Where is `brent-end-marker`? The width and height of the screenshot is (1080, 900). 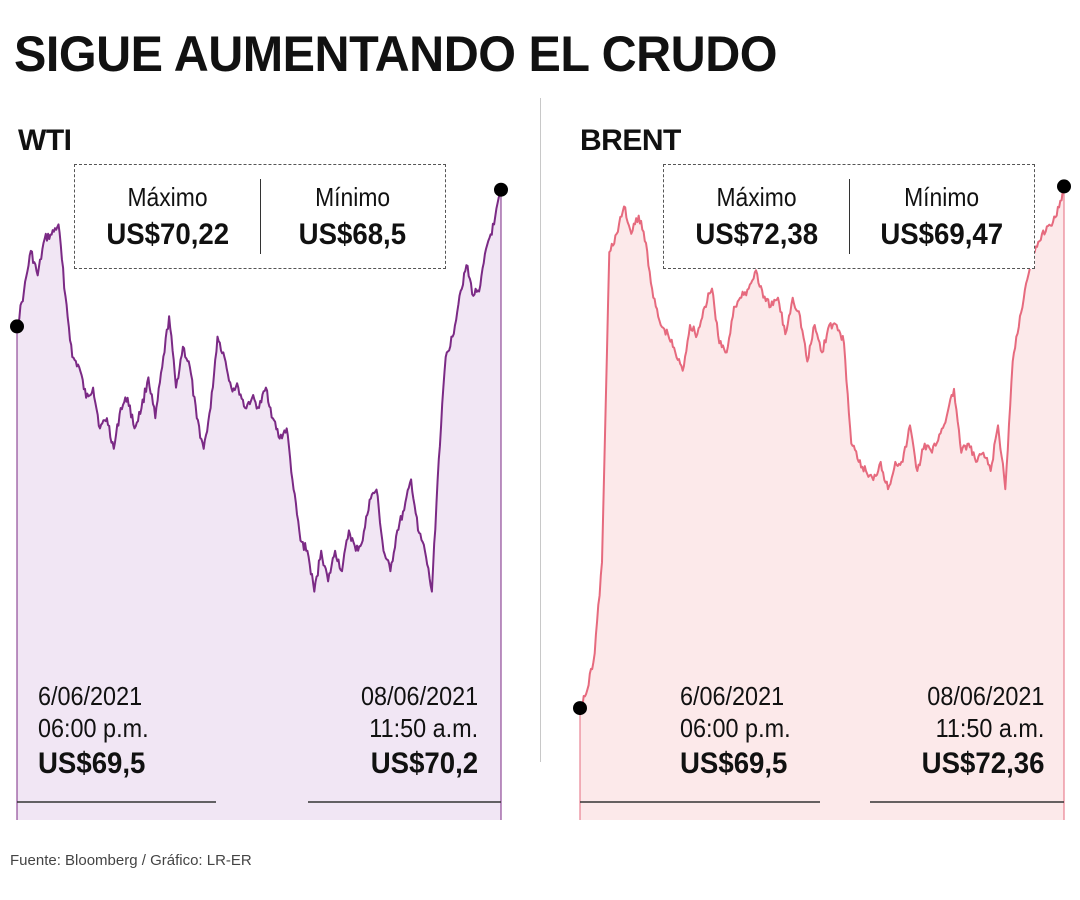 brent-end-marker is located at coordinates (1064, 186).